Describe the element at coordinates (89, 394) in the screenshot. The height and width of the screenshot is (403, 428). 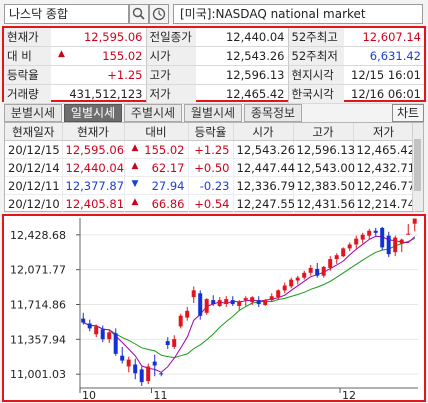
I see `x-tick-label: 10` at that location.